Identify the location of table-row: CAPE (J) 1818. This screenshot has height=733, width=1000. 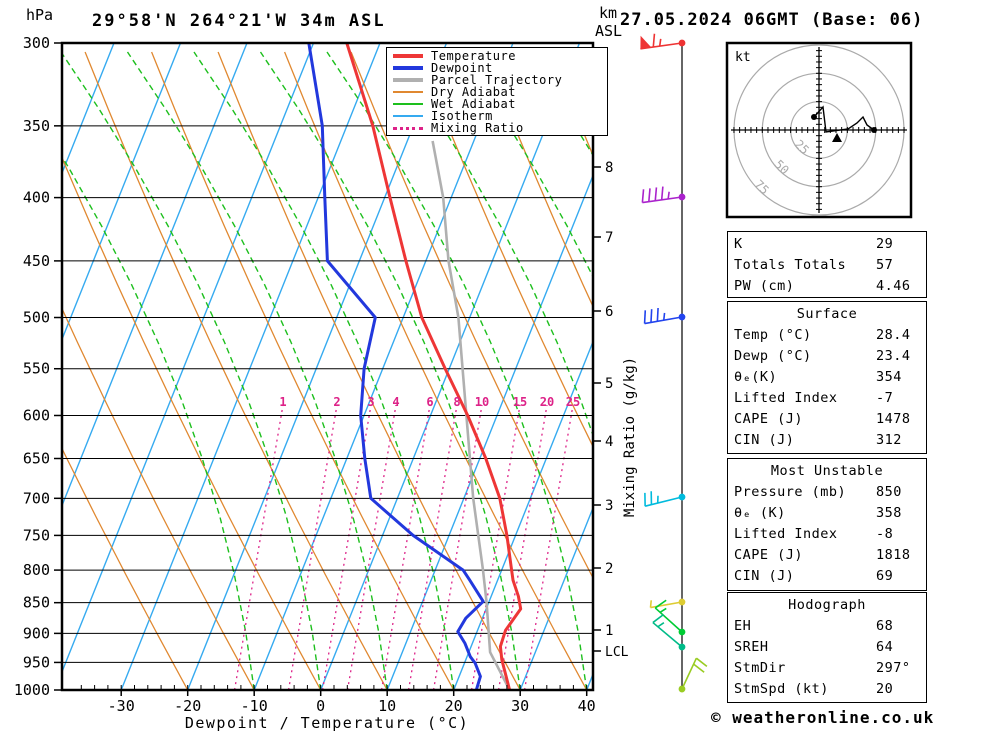
(827, 555).